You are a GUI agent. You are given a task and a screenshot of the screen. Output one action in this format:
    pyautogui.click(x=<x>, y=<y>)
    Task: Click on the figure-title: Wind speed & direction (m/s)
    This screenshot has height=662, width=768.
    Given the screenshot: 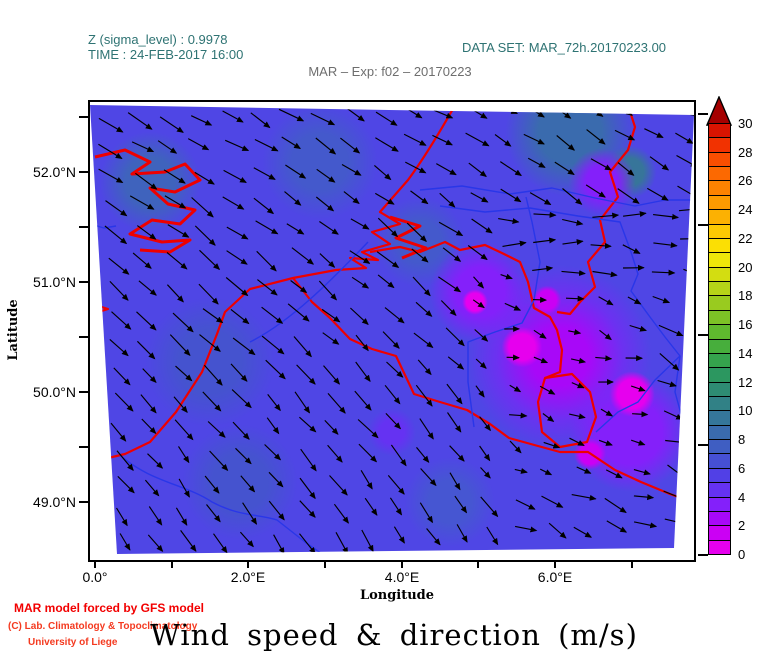 What is the action you would take?
    pyautogui.click(x=394, y=635)
    